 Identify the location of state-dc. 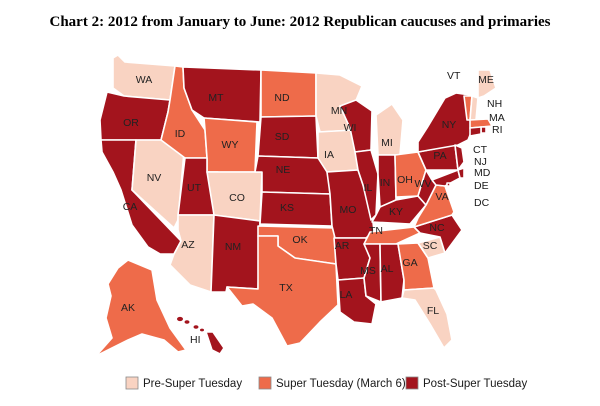
(448, 184).